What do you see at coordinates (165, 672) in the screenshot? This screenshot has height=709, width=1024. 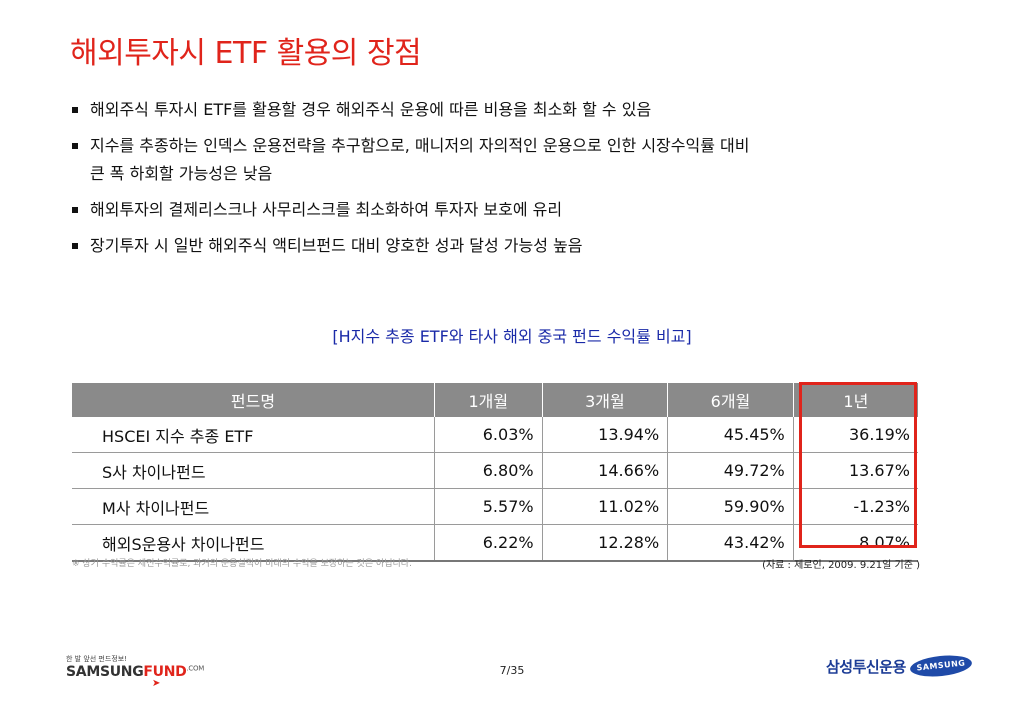 I see `logo-brand-accent: FUND` at bounding box center [165, 672].